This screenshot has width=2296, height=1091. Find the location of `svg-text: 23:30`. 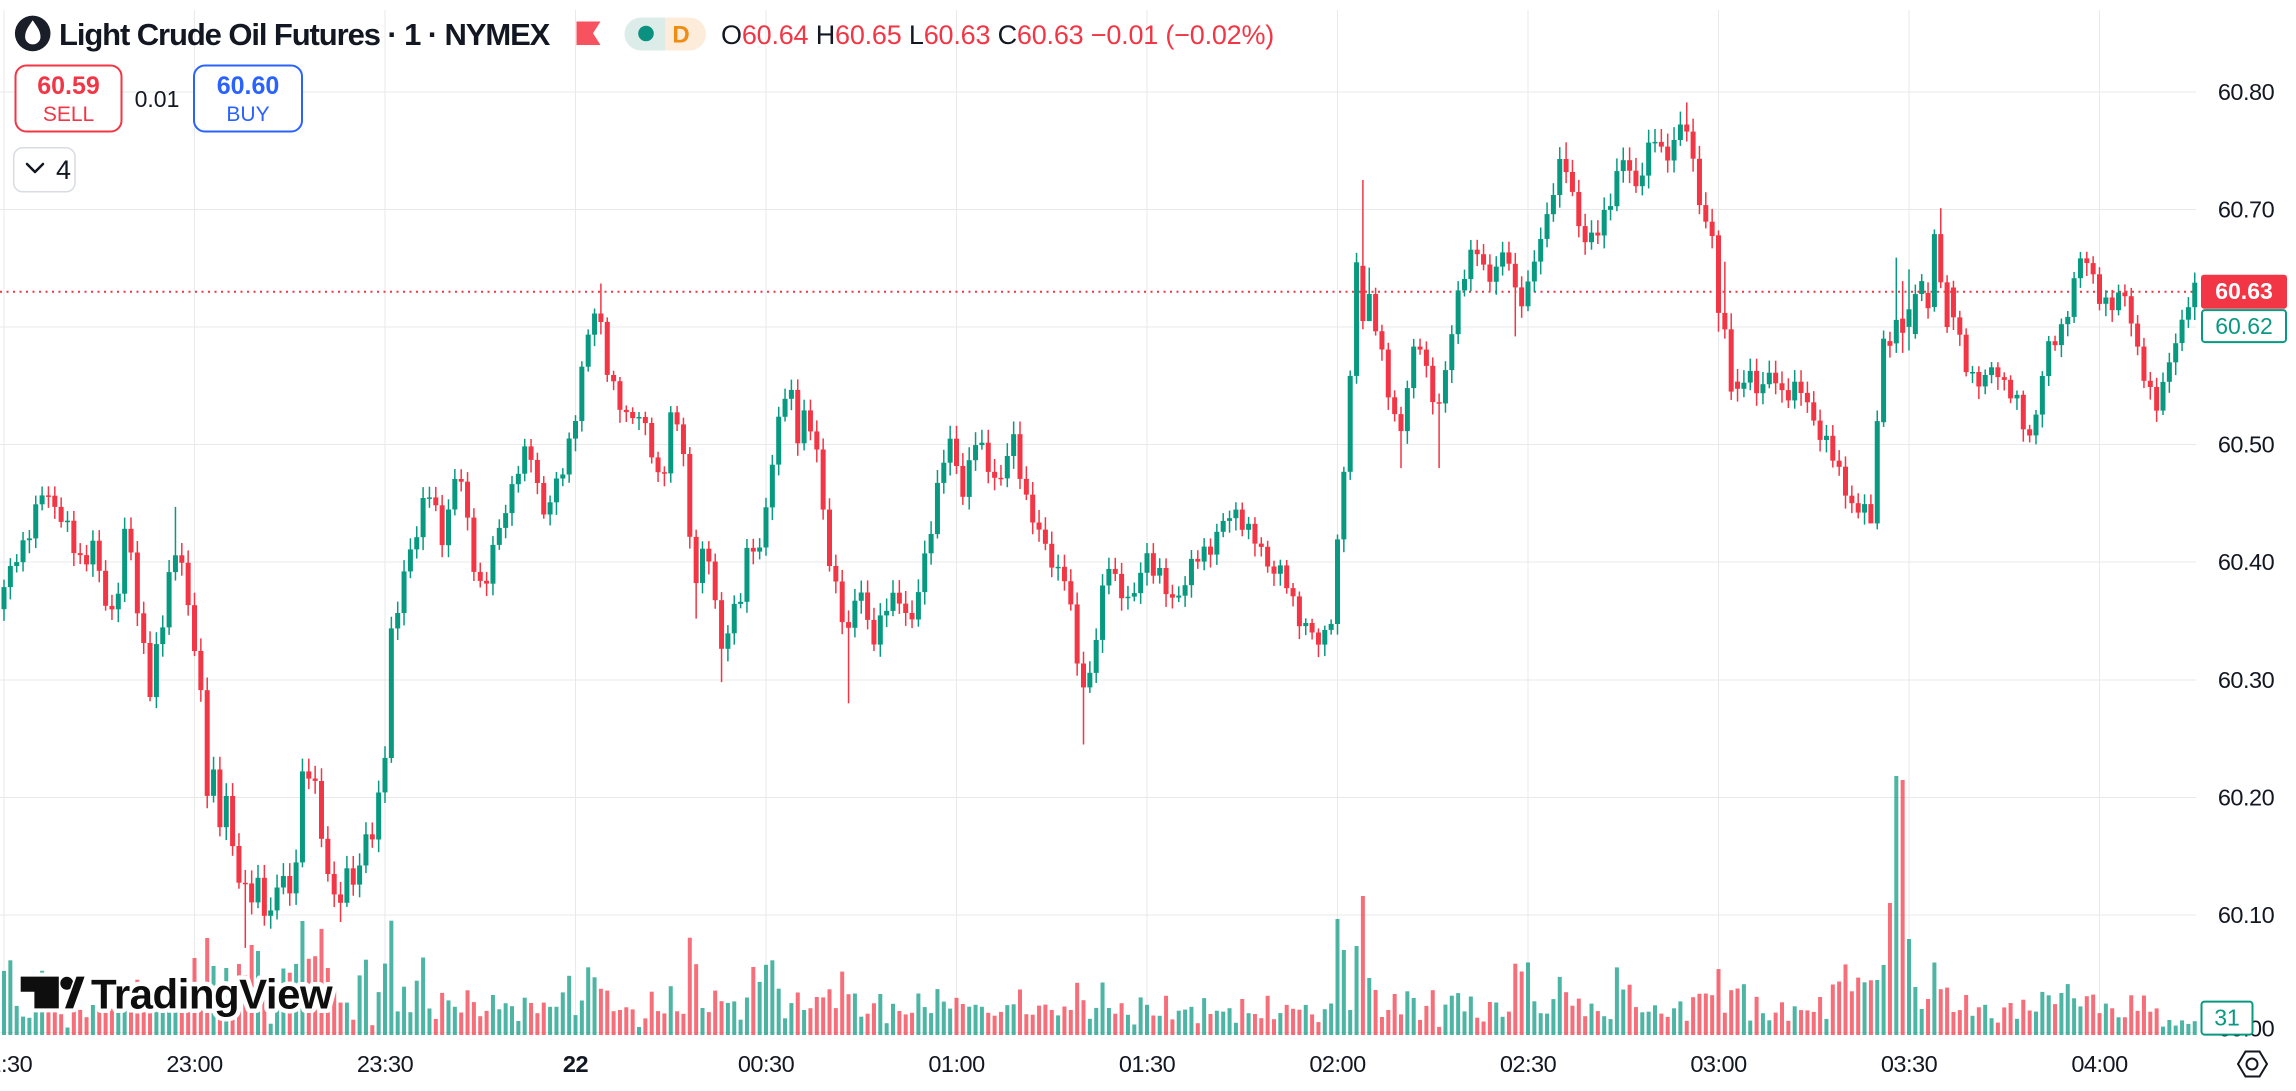

svg-text: 23:30 is located at coordinates (385, 1064).